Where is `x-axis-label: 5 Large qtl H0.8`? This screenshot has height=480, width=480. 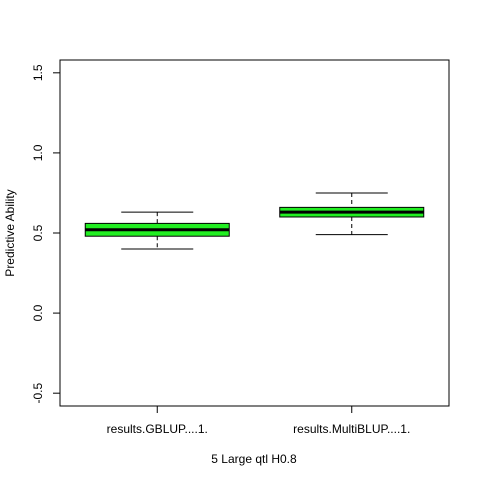
x-axis-label: 5 Large qtl H0.8 is located at coordinates (254, 459).